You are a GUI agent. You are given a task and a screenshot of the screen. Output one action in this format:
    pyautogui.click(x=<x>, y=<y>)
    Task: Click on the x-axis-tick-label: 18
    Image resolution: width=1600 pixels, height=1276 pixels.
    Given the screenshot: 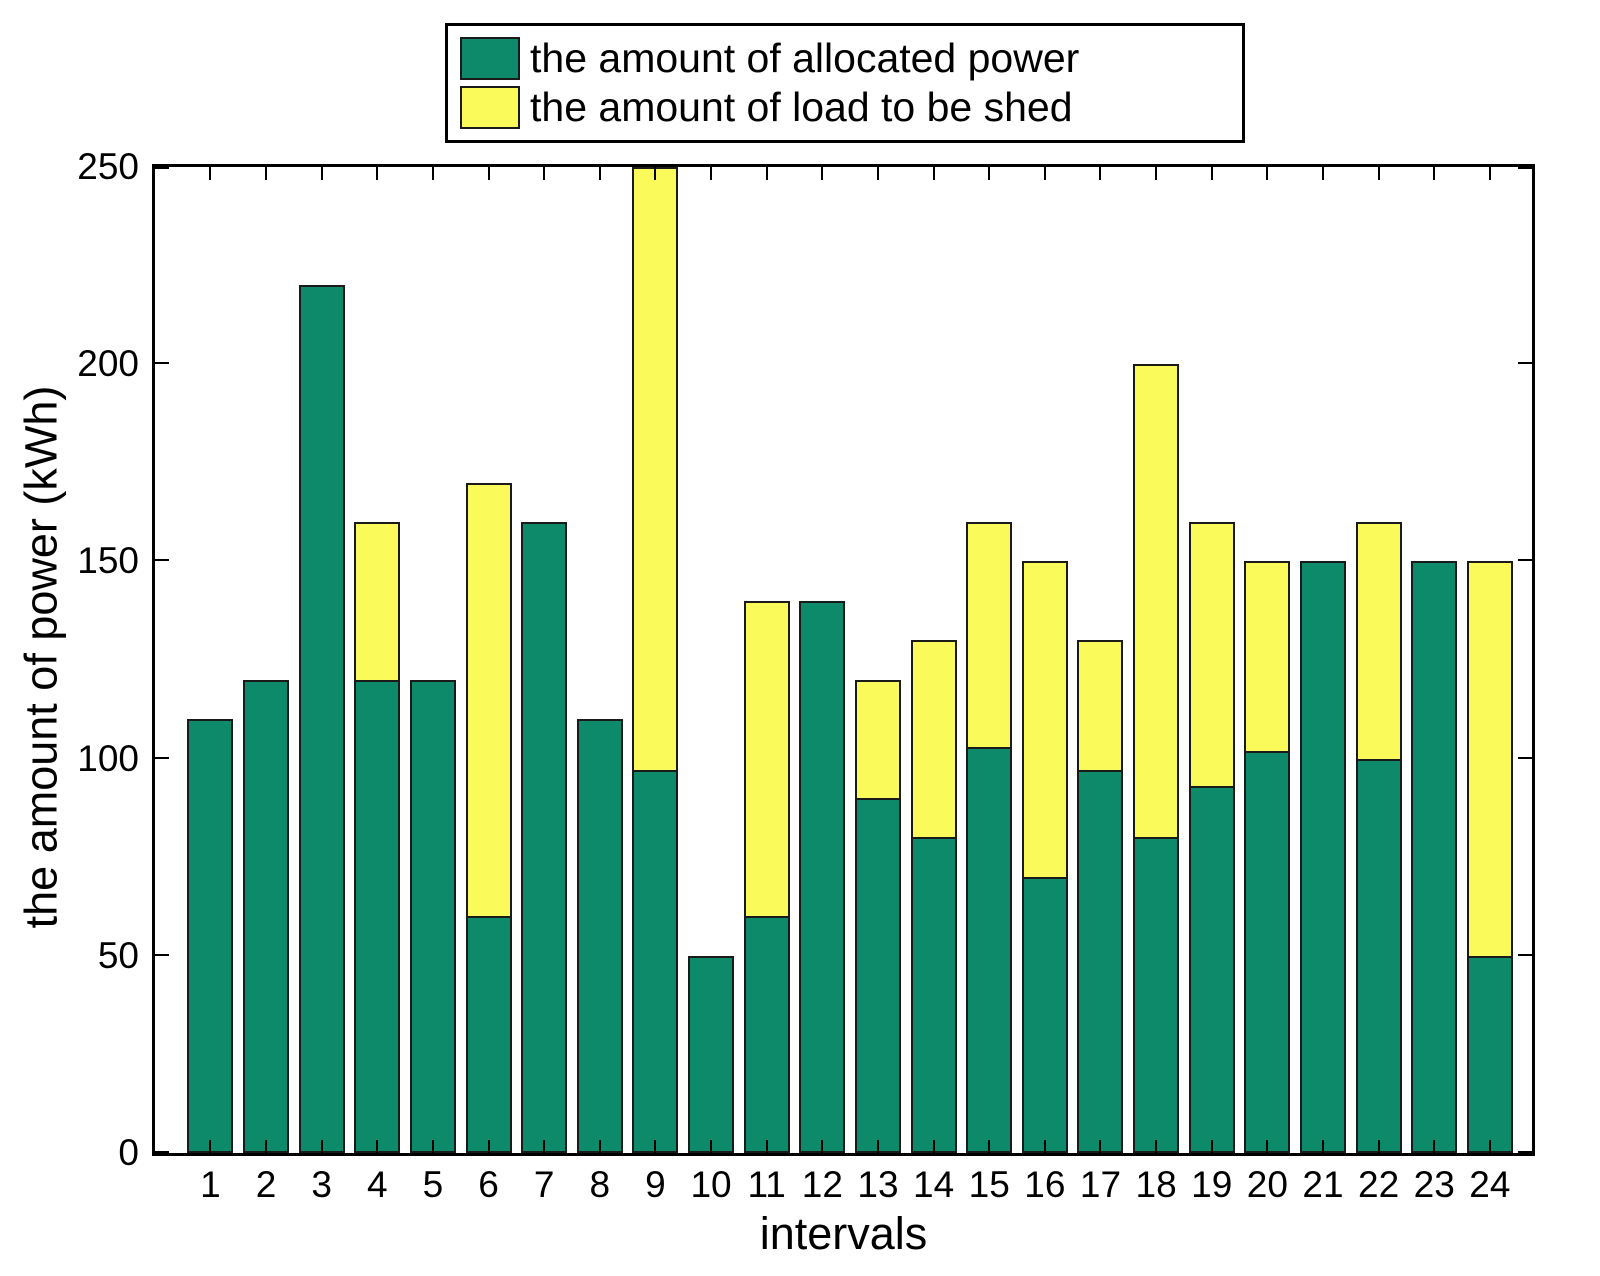 What is the action you would take?
    pyautogui.click(x=1156, y=1184)
    